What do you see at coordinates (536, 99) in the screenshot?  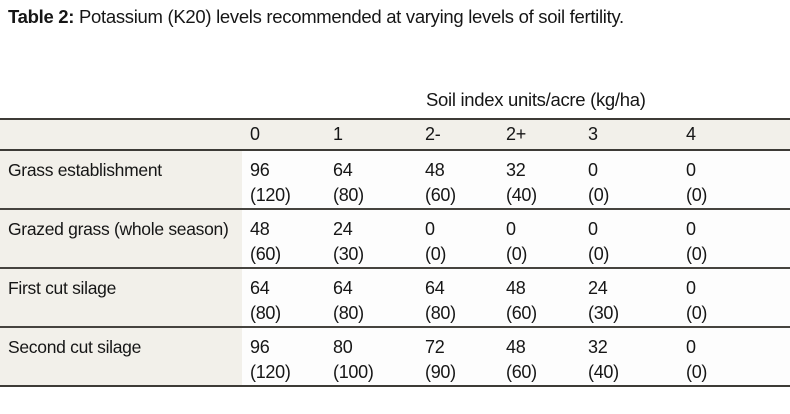 I see `column-group-header: Soil index units/acre (kg/ha)` at bounding box center [536, 99].